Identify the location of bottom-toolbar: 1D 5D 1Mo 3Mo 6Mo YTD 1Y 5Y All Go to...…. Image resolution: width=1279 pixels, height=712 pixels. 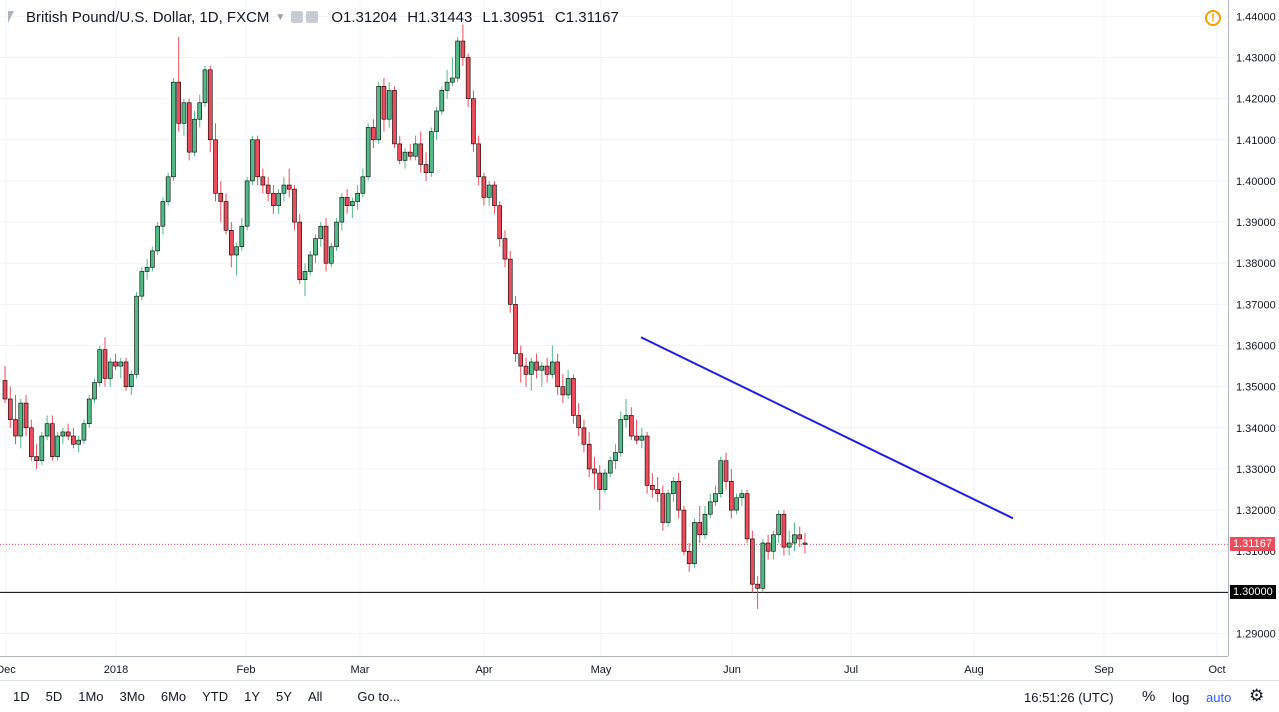
(639, 696).